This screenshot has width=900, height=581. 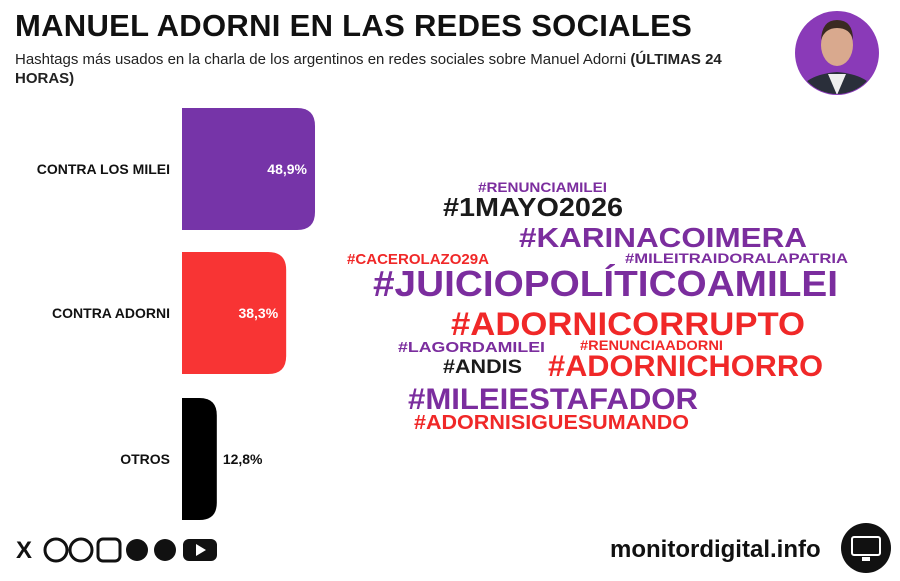 What do you see at coordinates (866, 548) in the screenshot?
I see `monitor-logo` at bounding box center [866, 548].